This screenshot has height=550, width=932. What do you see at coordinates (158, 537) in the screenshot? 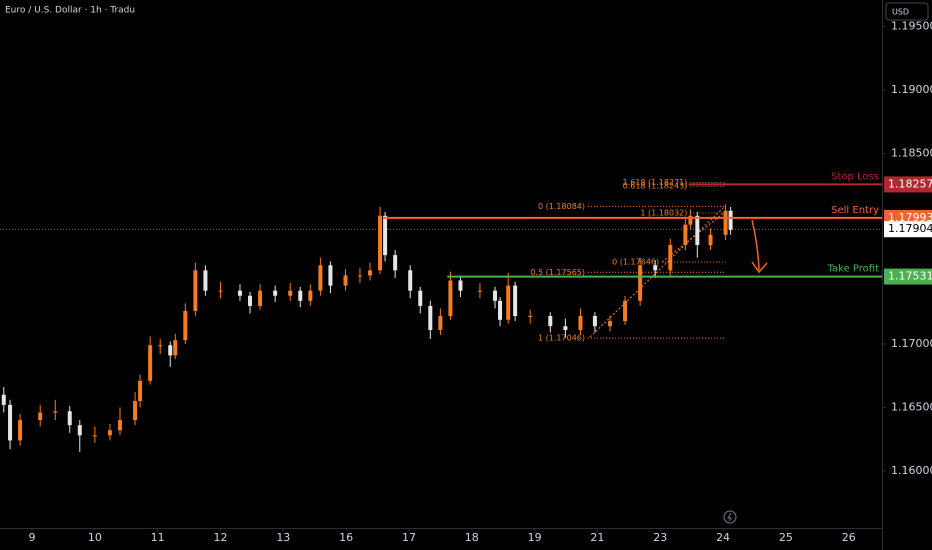
I see `x-tick-label: 11` at bounding box center [158, 537].